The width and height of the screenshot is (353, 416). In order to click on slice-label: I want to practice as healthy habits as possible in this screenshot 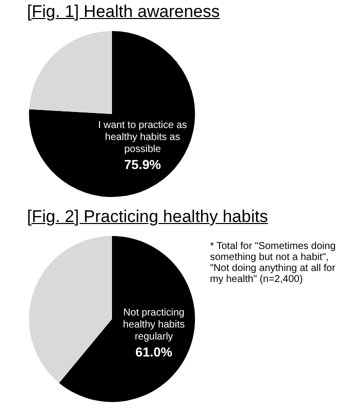, I will do `click(143, 137)`.